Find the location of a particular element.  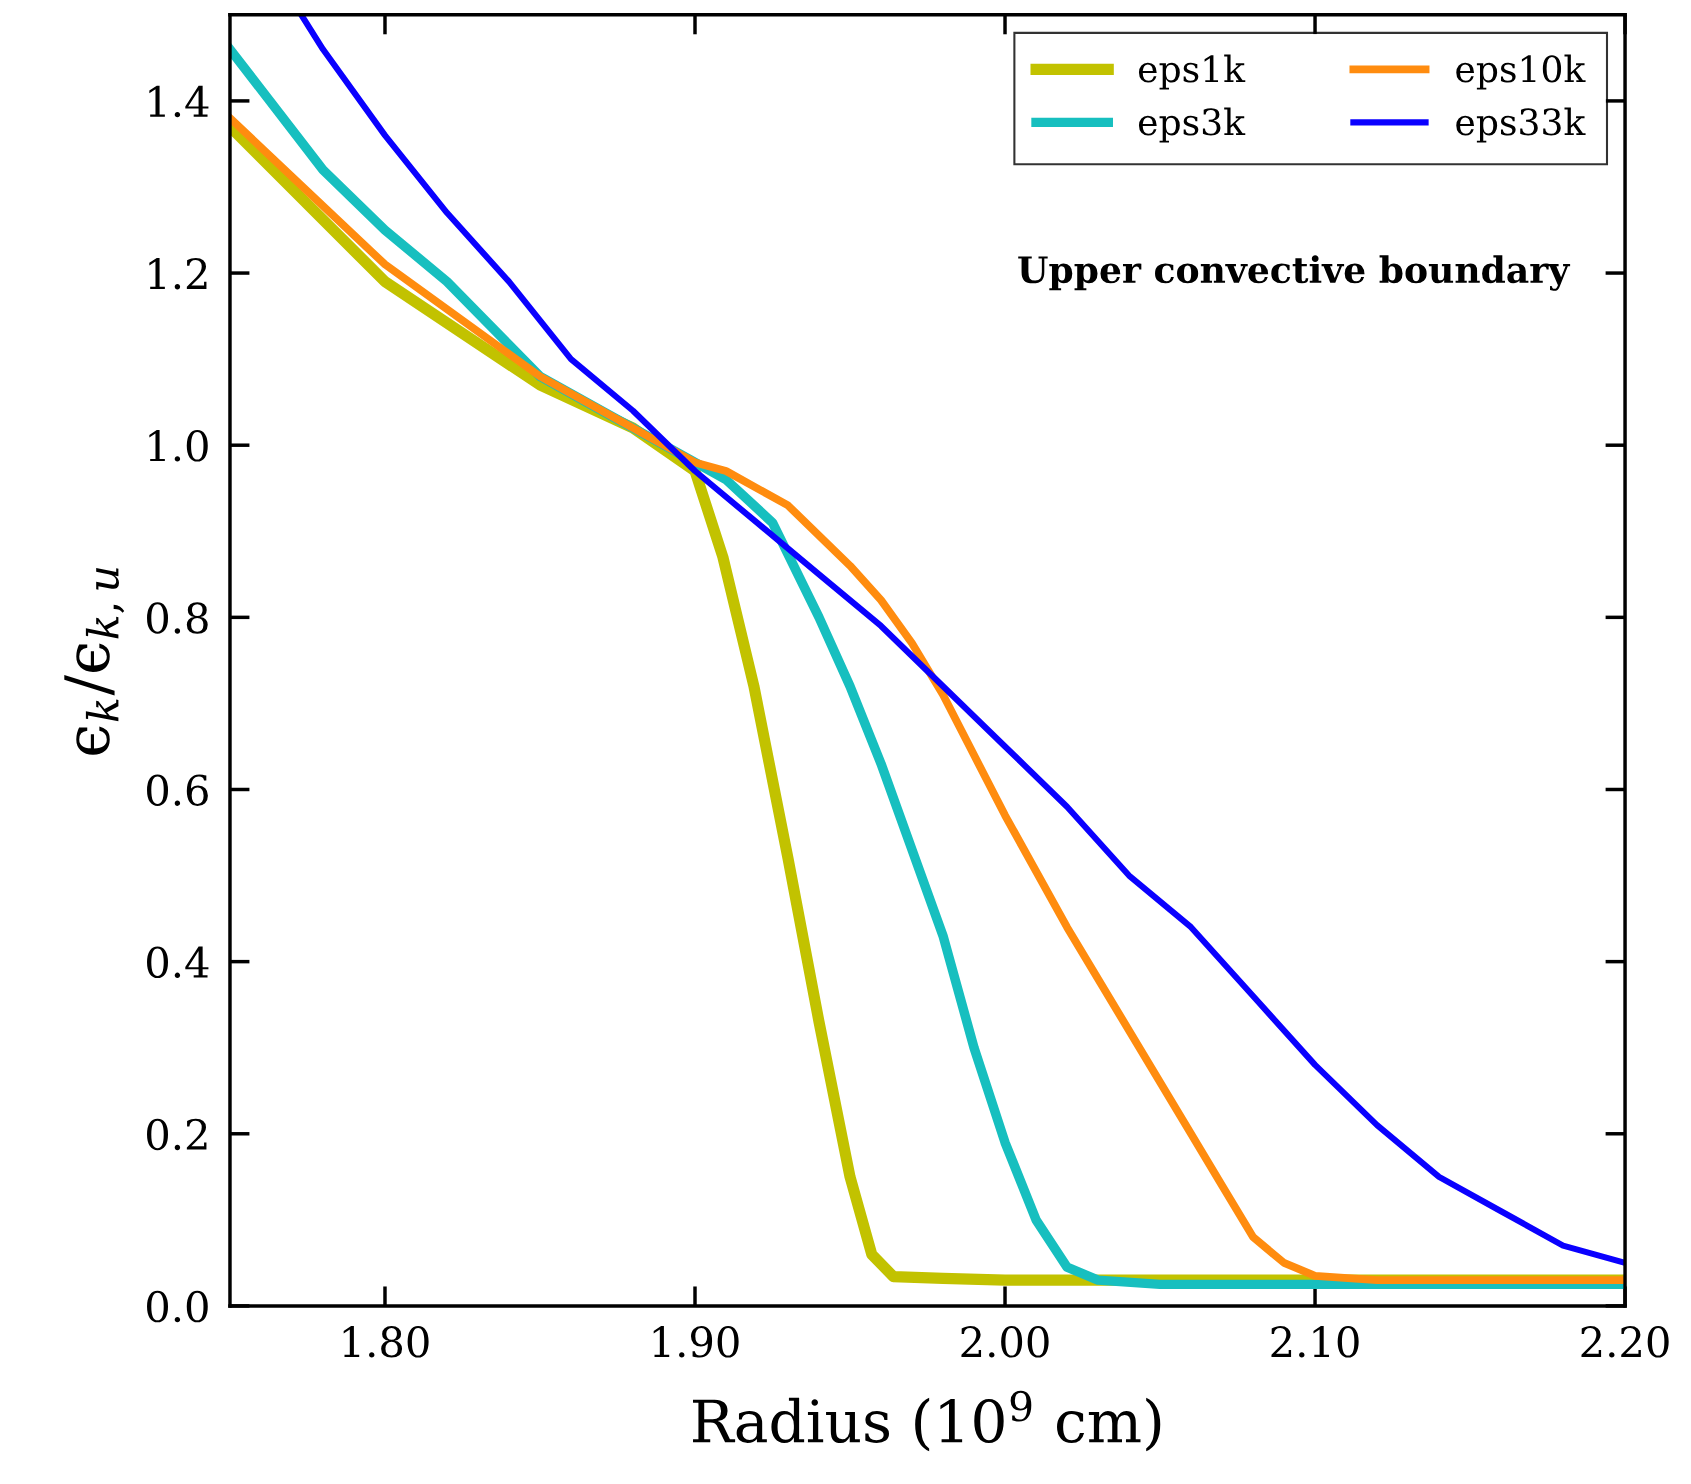

x-axis-title: Radius (10$^{9}$ cm) is located at coordinates (927, 1421).